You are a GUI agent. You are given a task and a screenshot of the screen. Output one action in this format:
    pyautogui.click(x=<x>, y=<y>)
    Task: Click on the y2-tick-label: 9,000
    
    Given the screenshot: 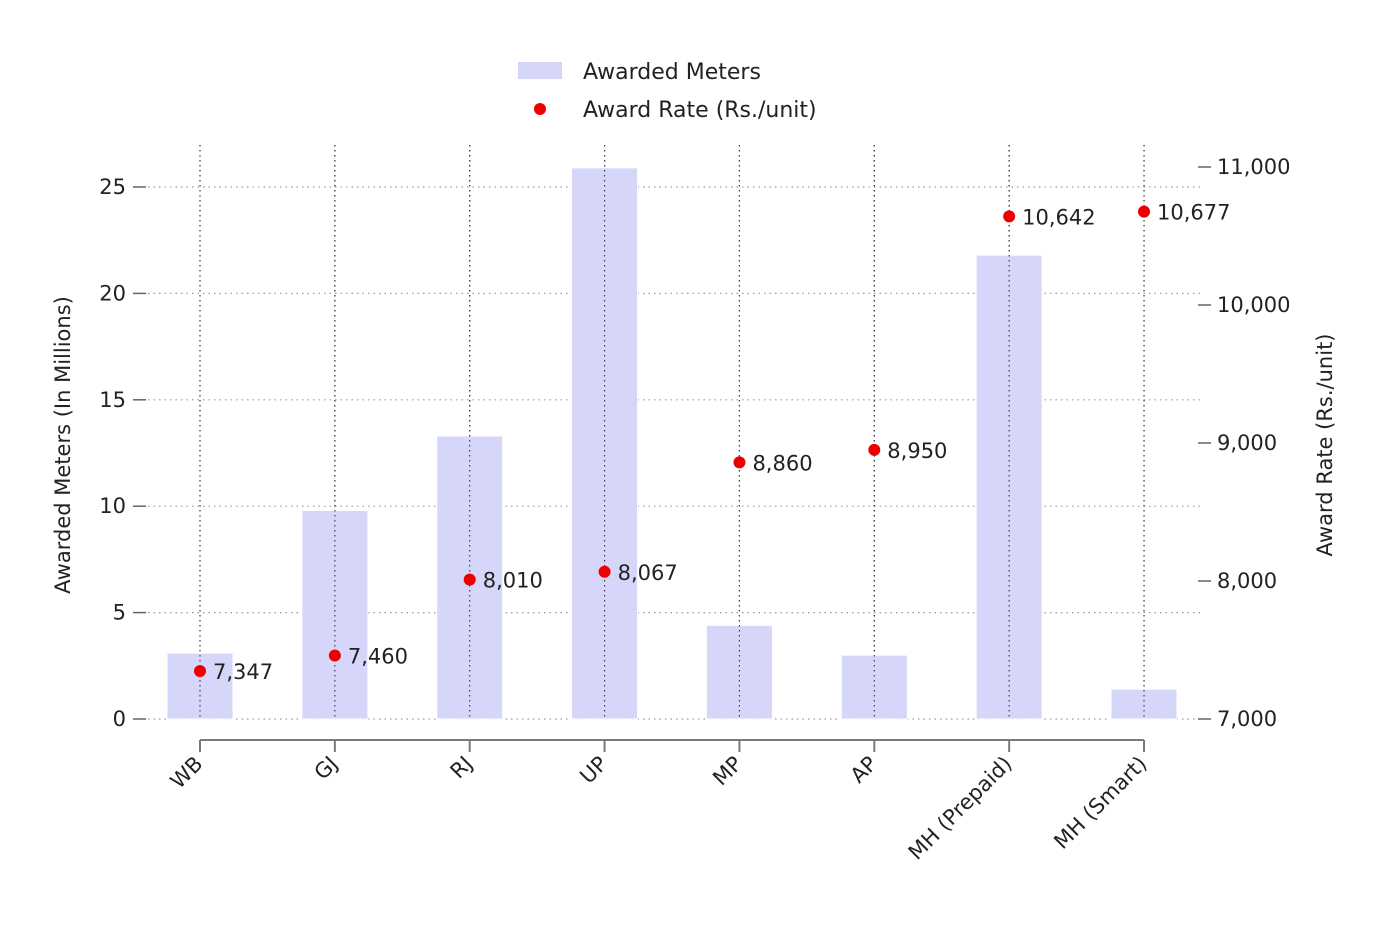 What is the action you would take?
    pyautogui.click(x=1247, y=443)
    